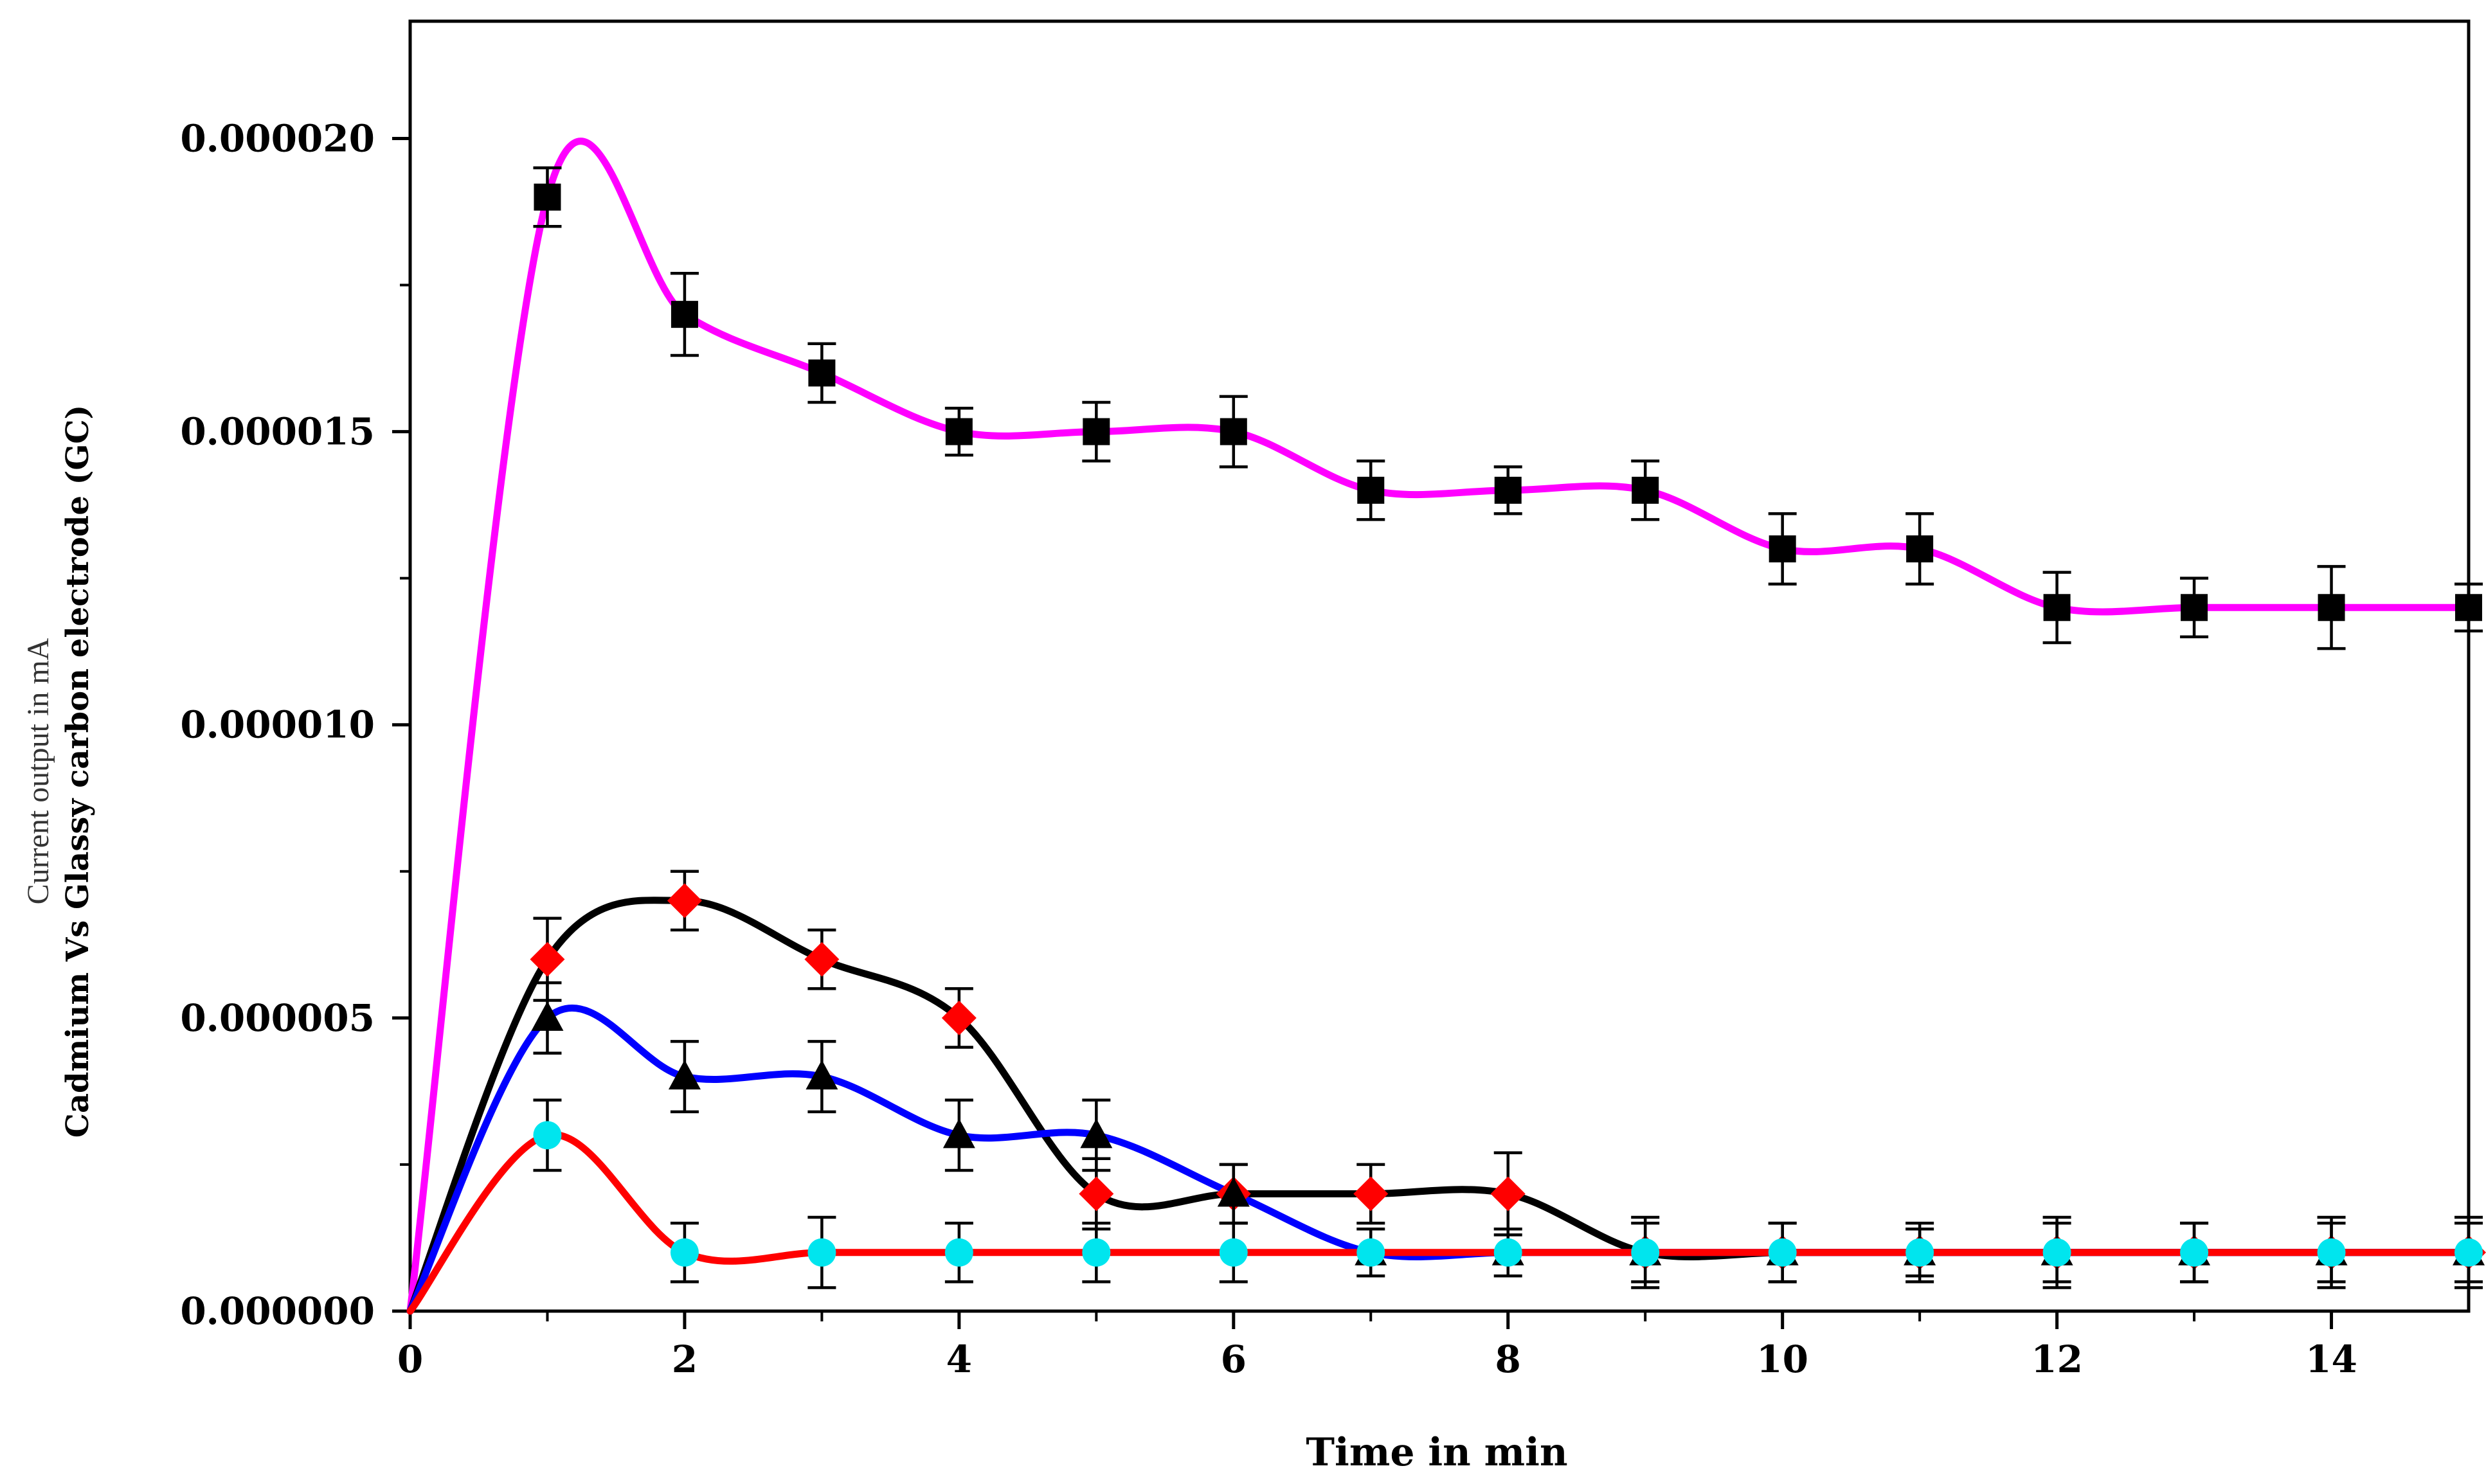 Image resolution: width=2486 pixels, height=1484 pixels. What do you see at coordinates (78, 771) in the screenshot?
I see `y-axis-title-line-2: Cadmium Vs Glassy carbon electrode (GC)` at bounding box center [78, 771].